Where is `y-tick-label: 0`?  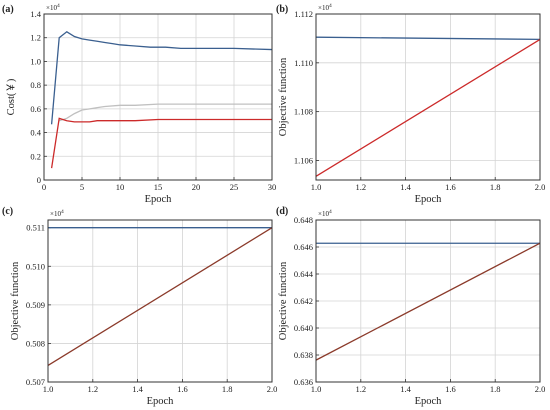 y-tick-label: 0 is located at coordinates (39, 180).